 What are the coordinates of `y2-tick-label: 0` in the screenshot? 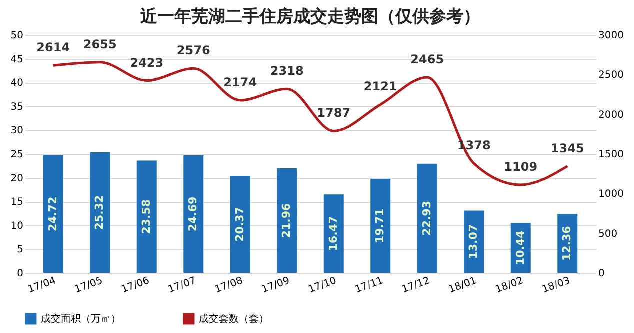 It's located at (601, 274).